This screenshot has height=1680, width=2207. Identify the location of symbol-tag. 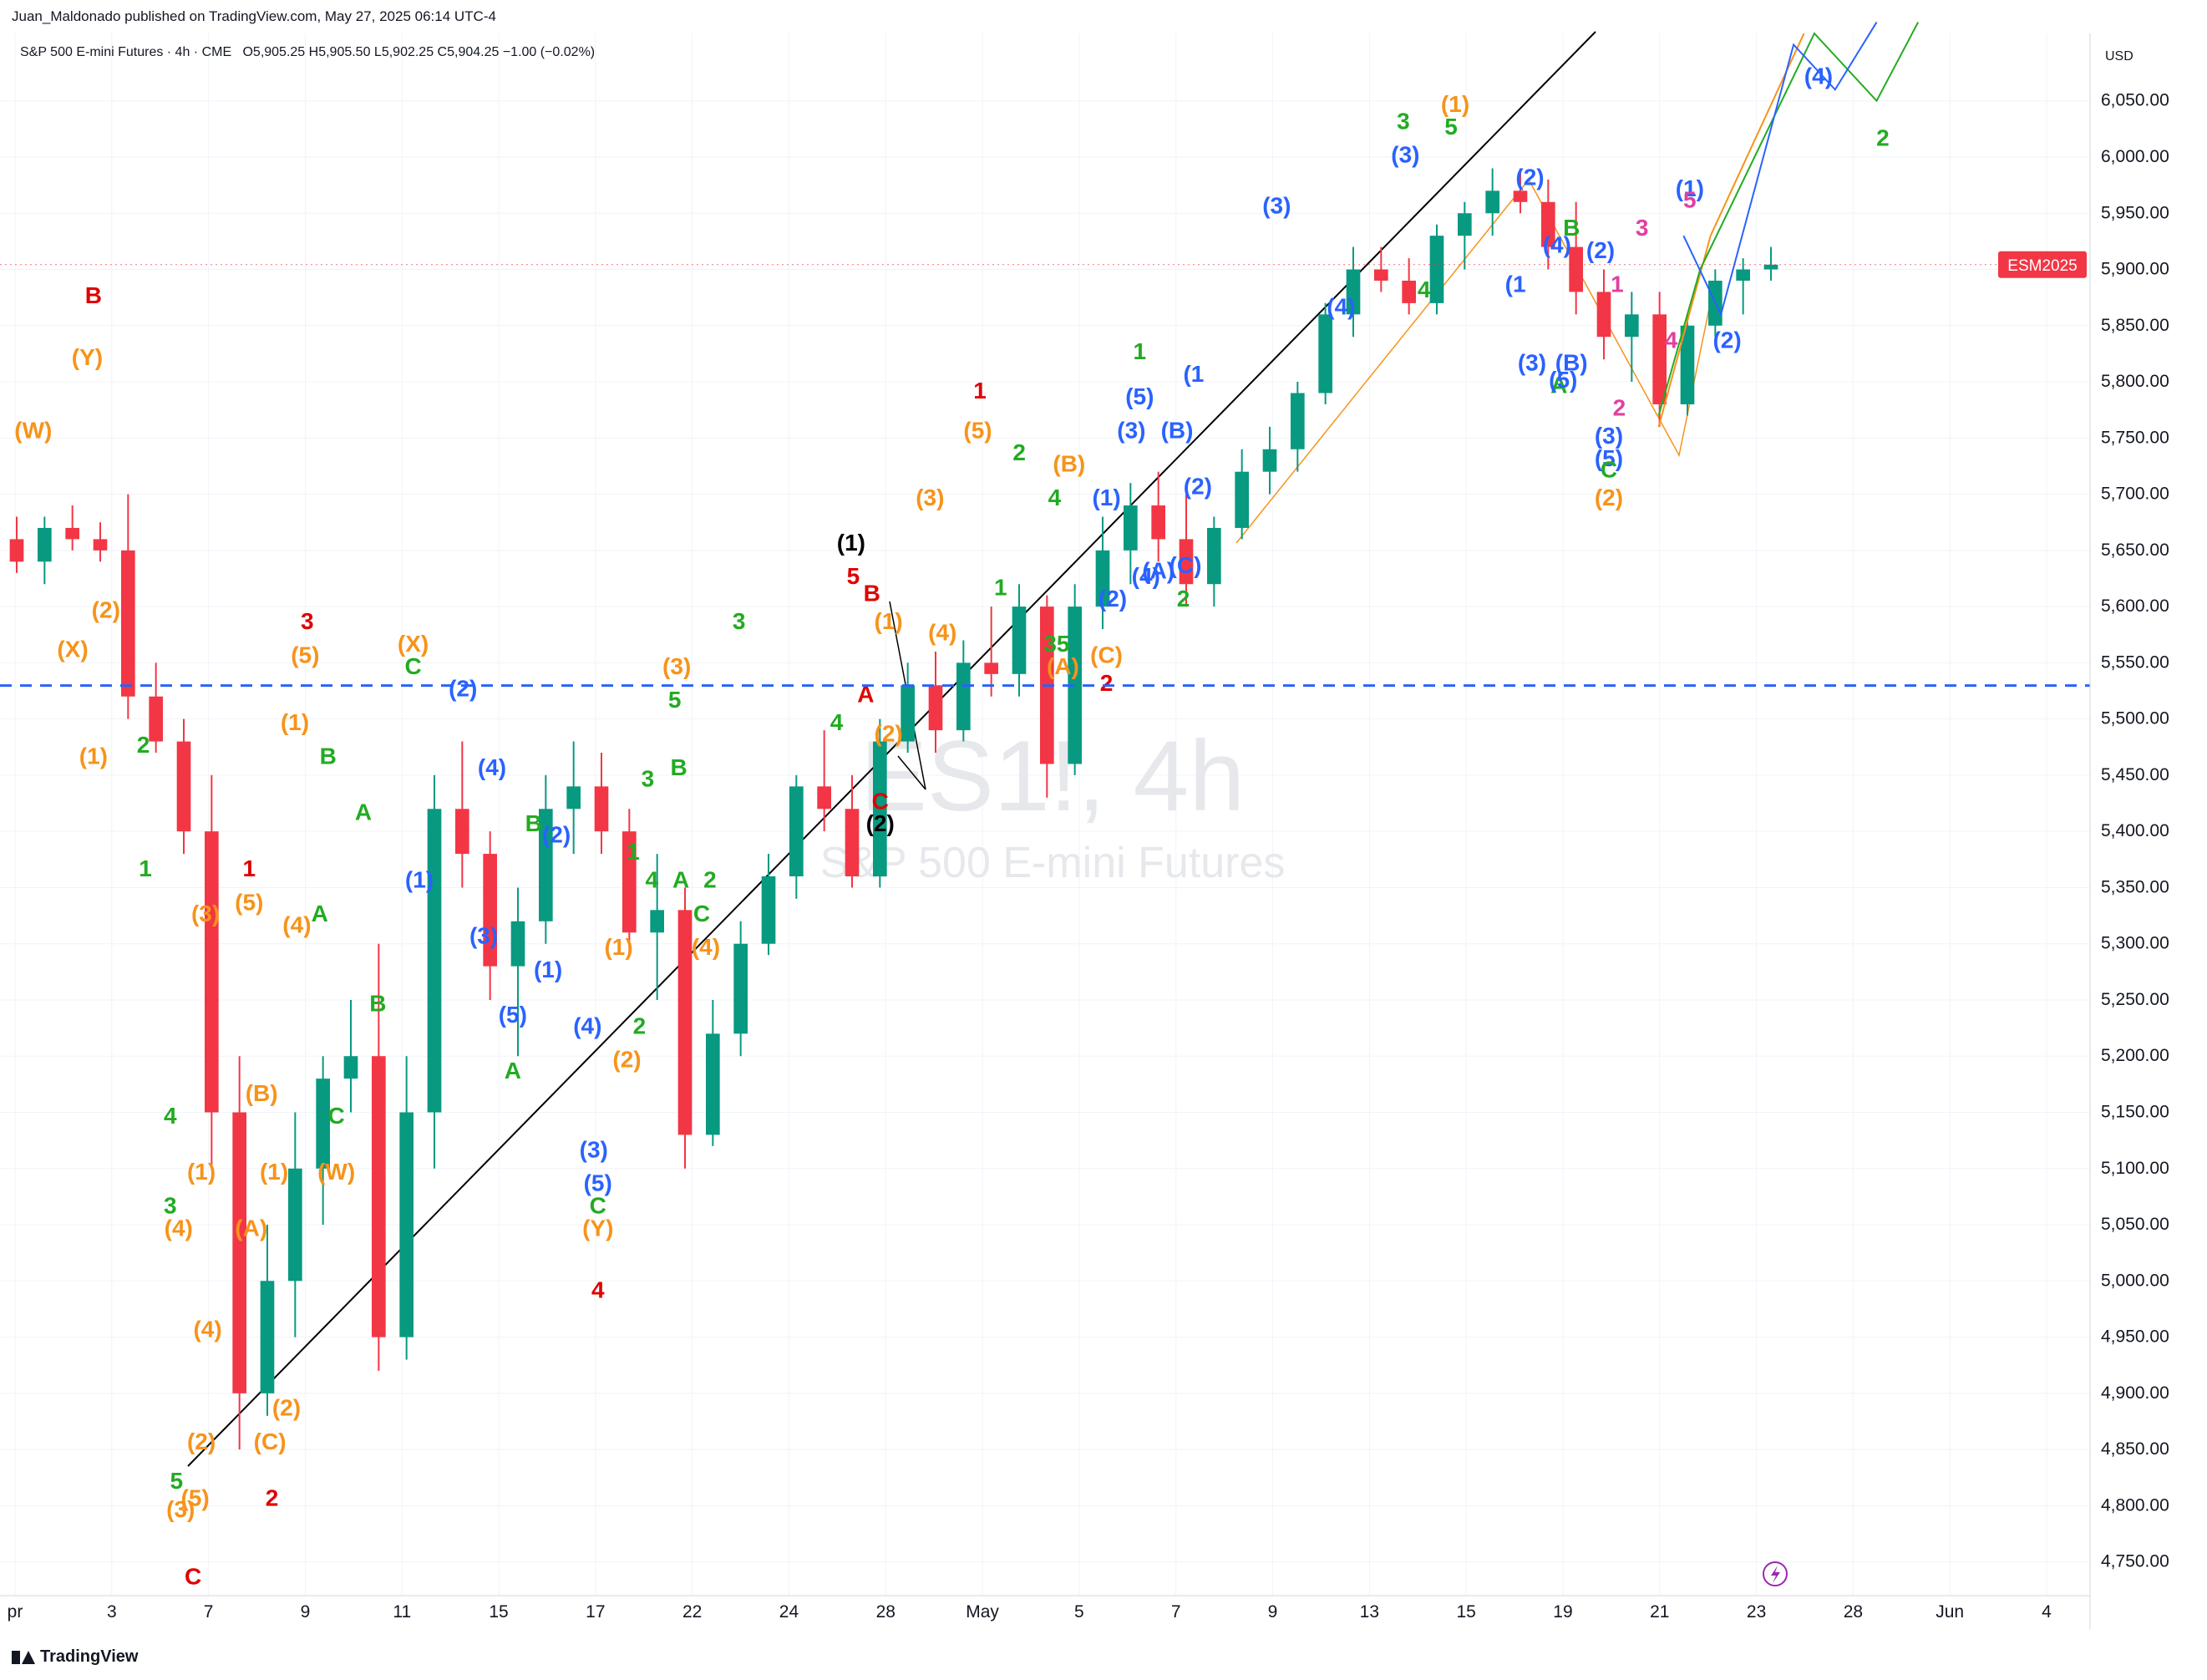
(2042, 264).